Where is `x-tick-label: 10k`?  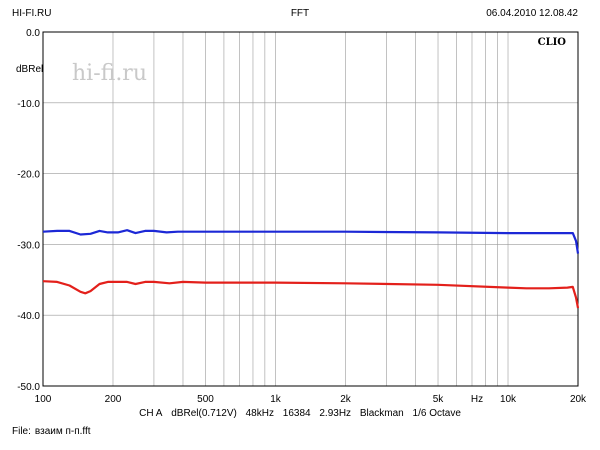
x-tick-label: 10k is located at coordinates (508, 399).